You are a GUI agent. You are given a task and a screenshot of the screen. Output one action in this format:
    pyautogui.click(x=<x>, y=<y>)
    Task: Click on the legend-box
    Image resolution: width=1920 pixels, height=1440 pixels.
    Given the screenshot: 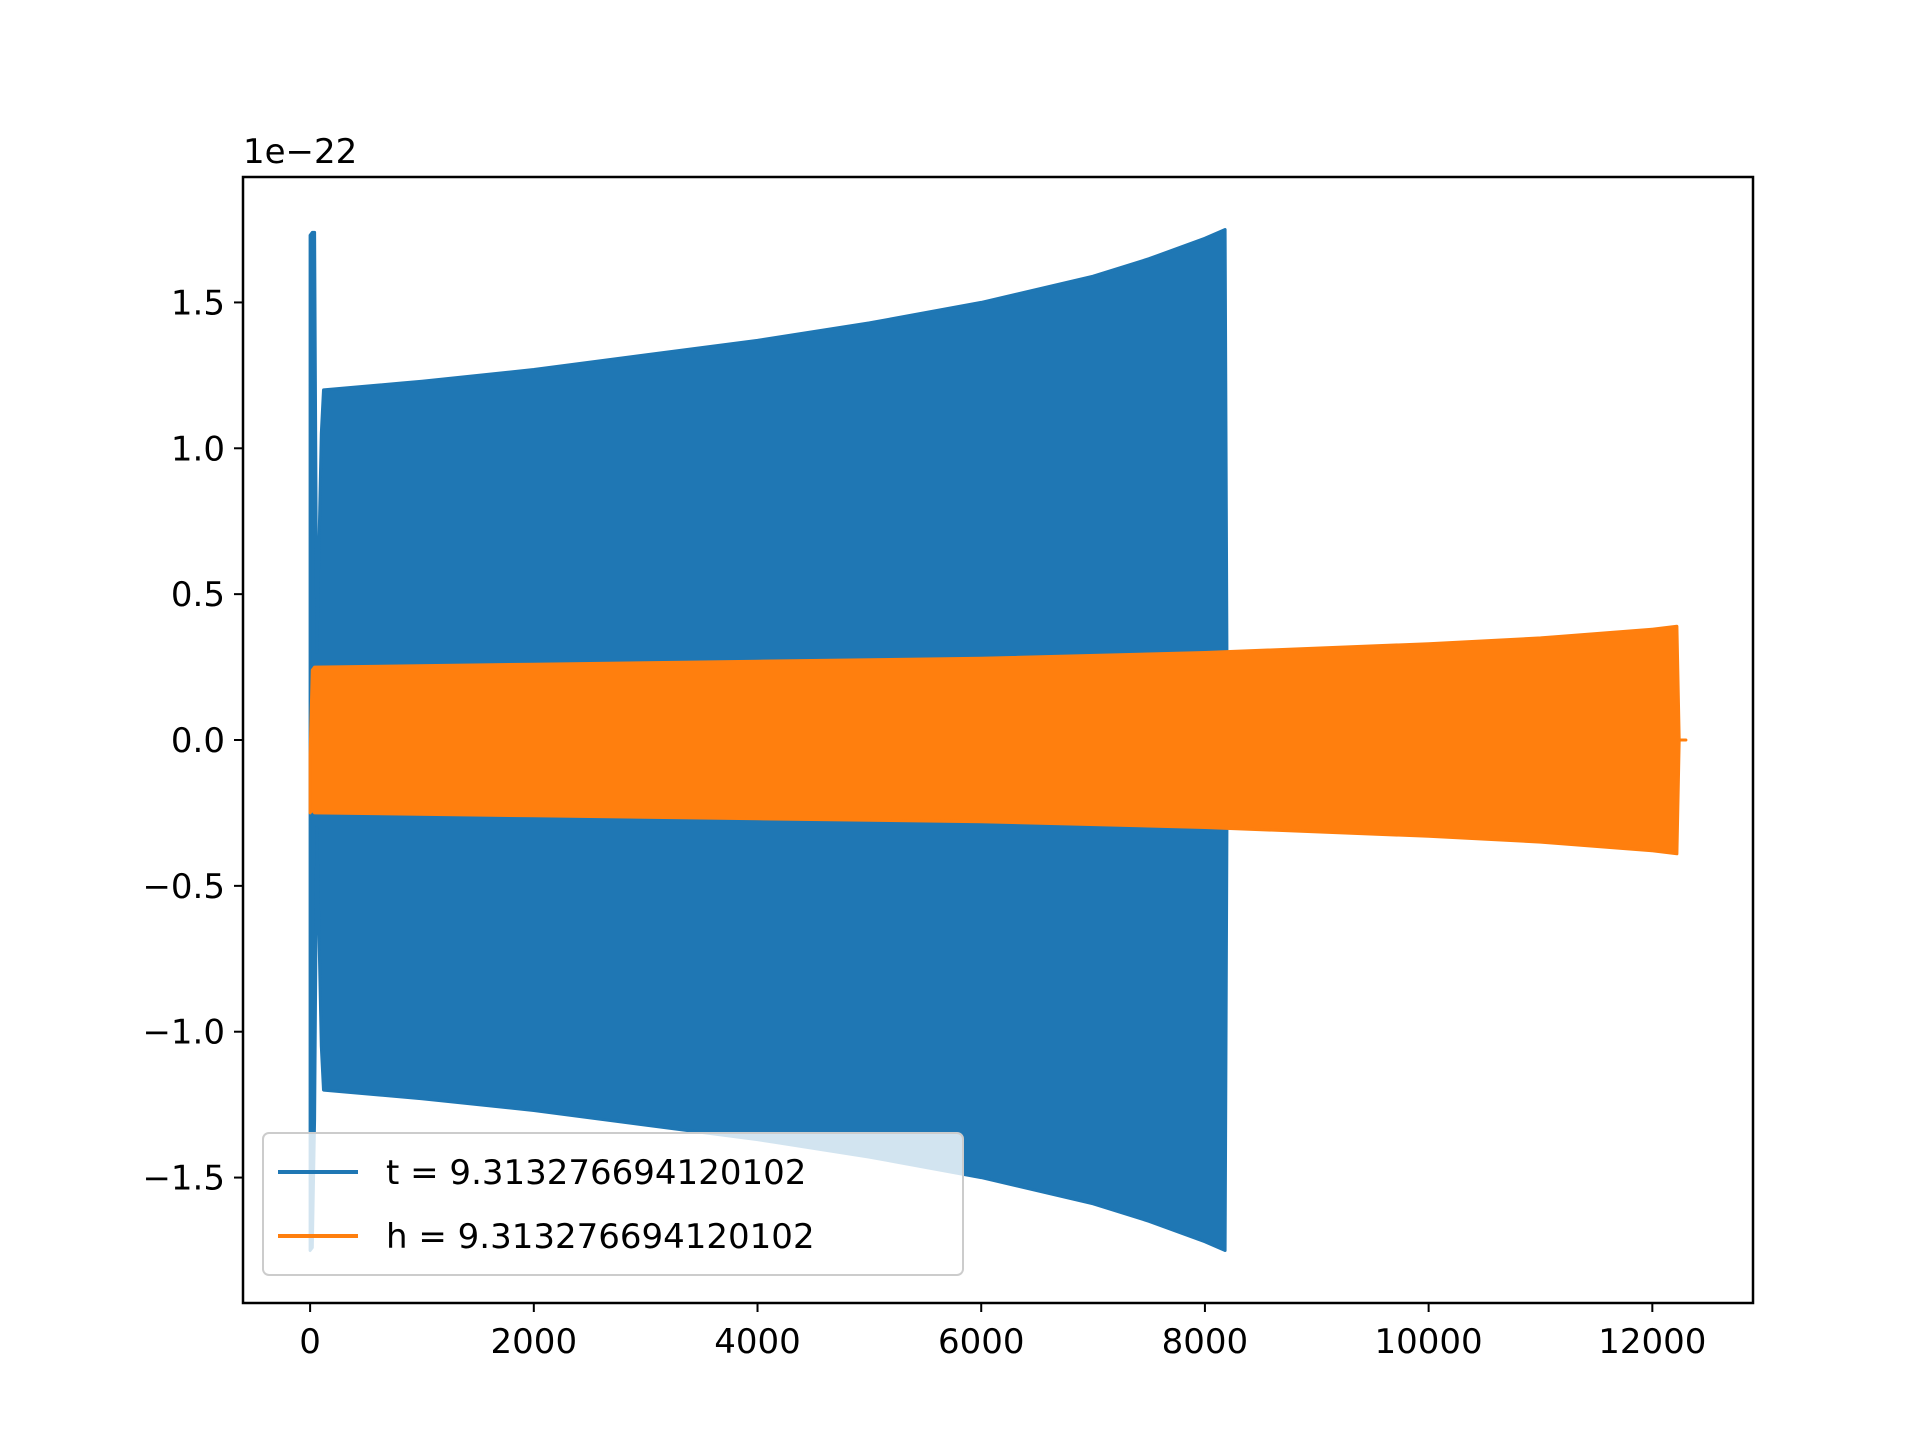 What is the action you would take?
    pyautogui.click(x=613, y=1204)
    